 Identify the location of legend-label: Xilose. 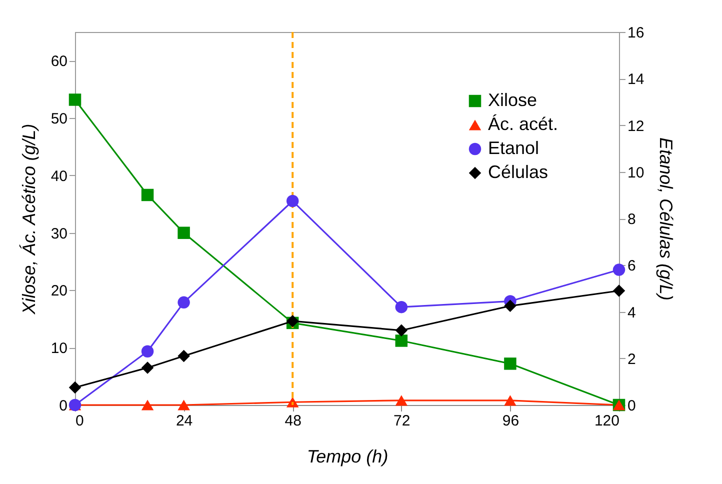
(513, 100).